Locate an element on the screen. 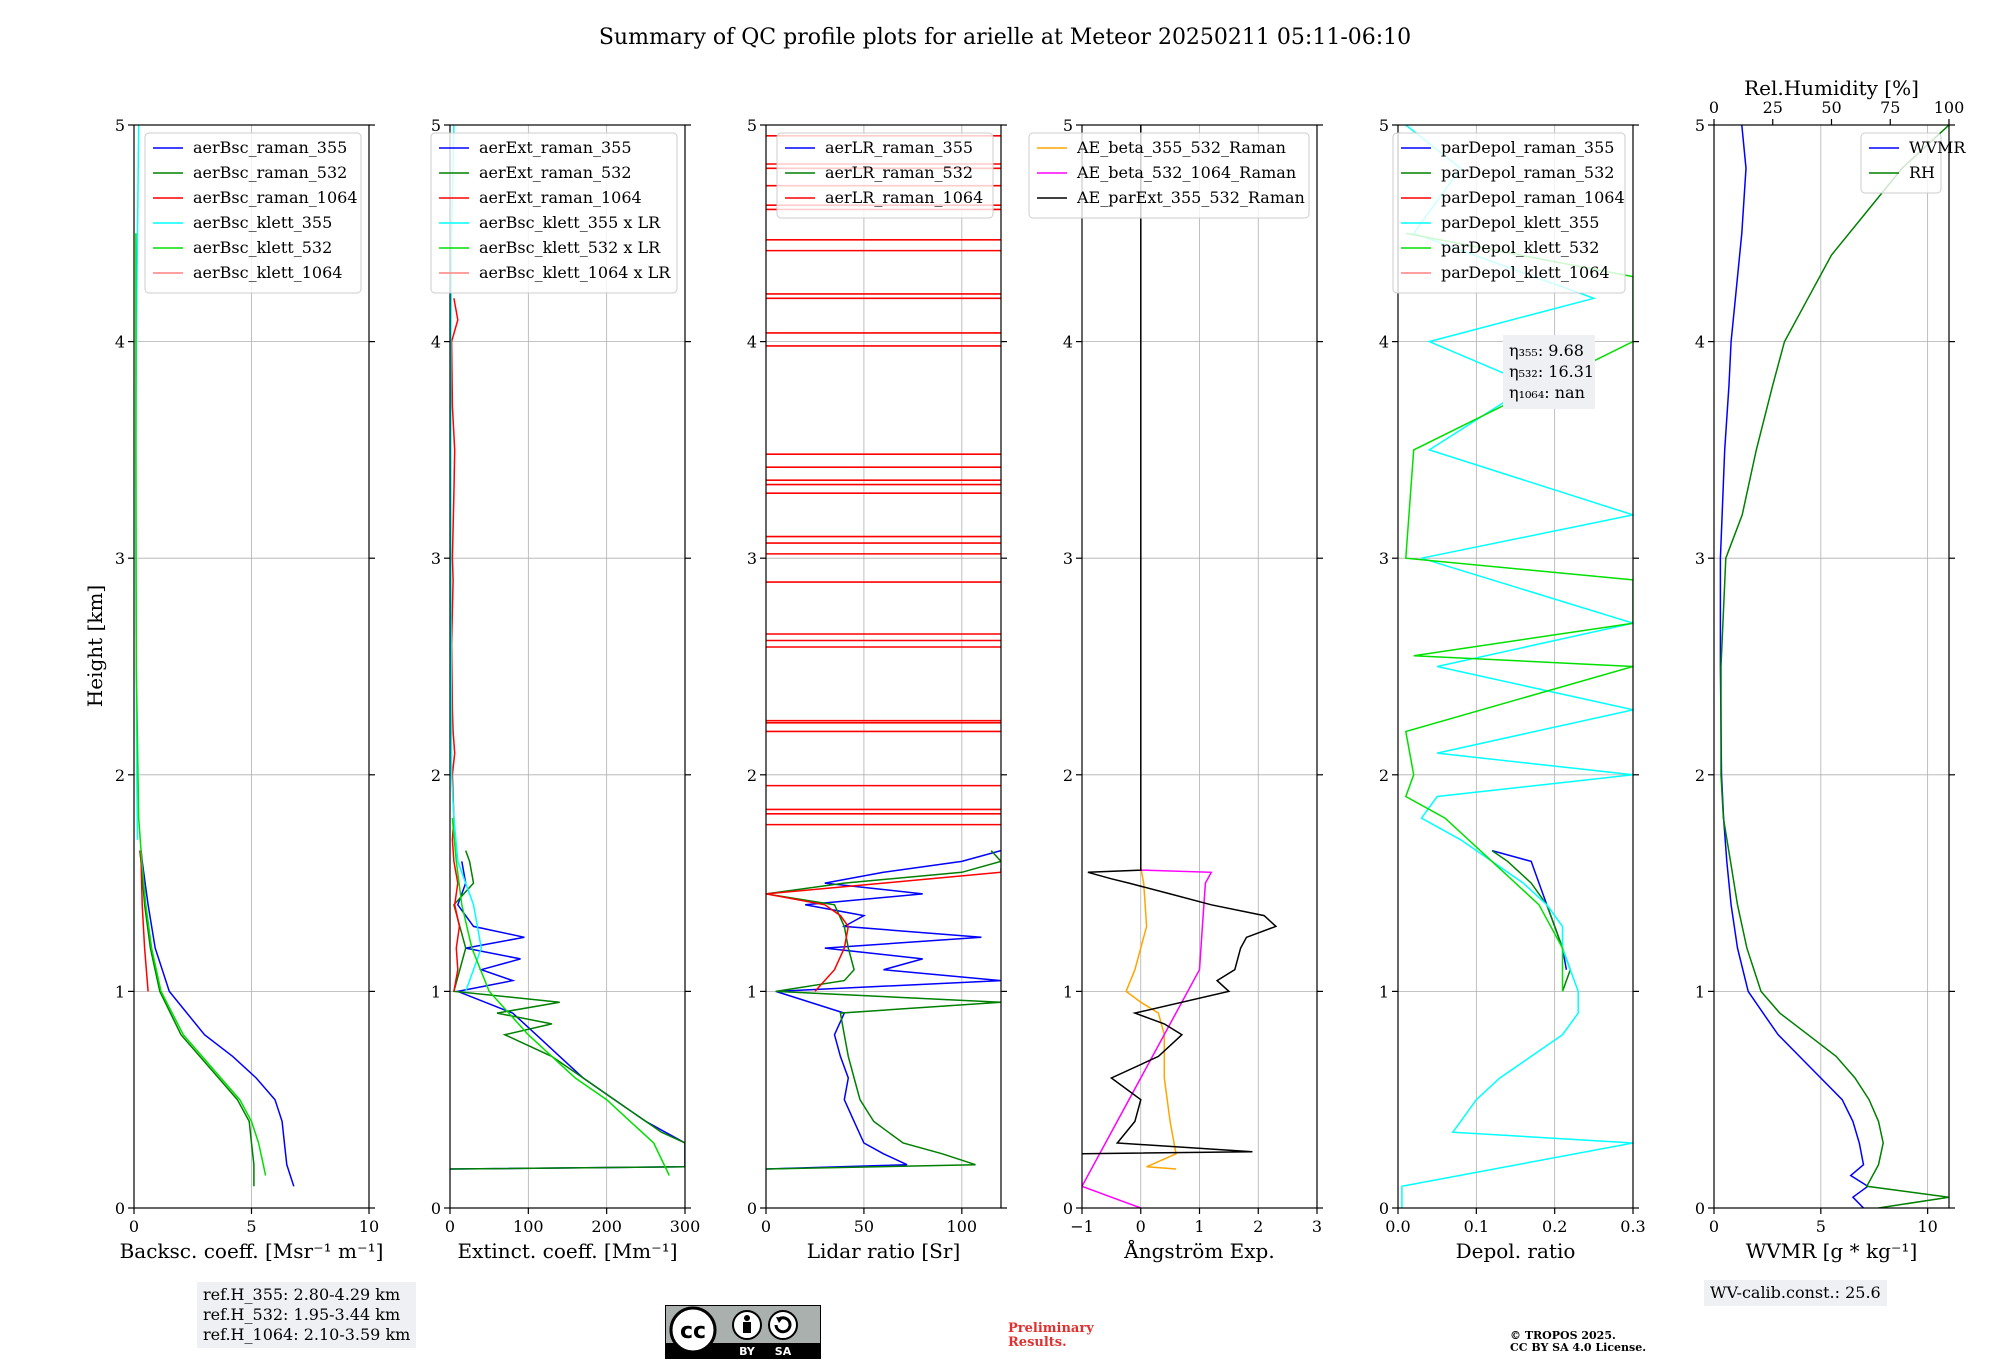 This screenshot has height=1360, width=2000. legend-entry-ae-parext-355-532-raman: AE_parExt_355_532_Raman is located at coordinates (1190, 197).